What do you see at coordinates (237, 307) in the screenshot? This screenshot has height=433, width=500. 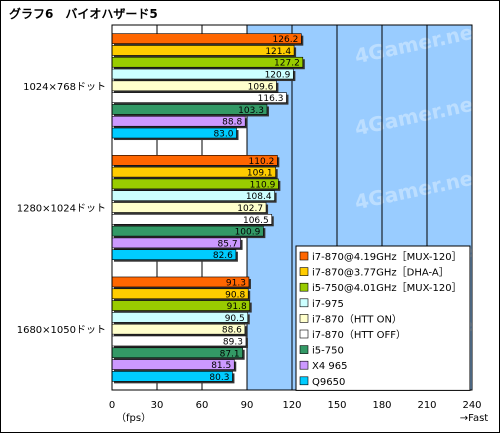 I see `bar-value-label: 91.8` at bounding box center [237, 307].